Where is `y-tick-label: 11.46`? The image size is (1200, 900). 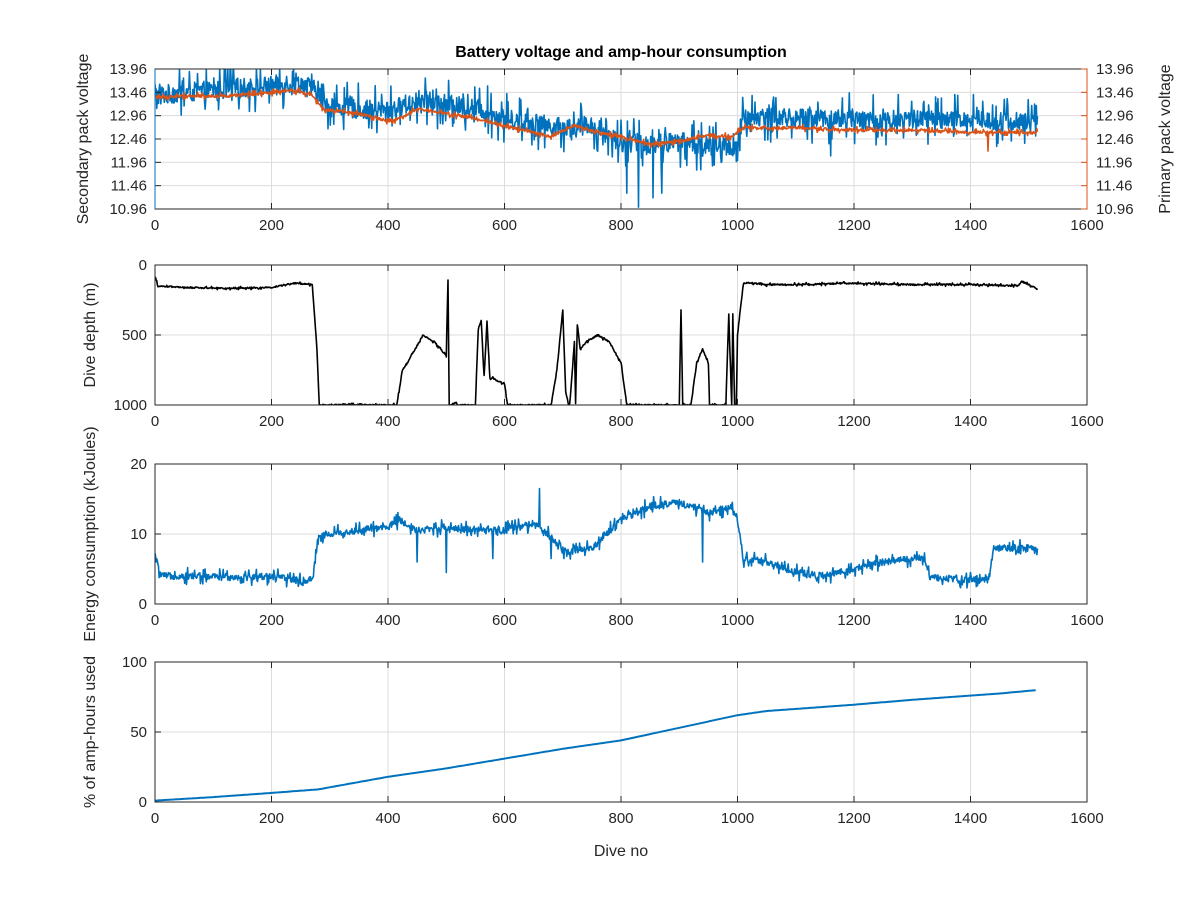
y-tick-label: 11.46 is located at coordinates (129, 186).